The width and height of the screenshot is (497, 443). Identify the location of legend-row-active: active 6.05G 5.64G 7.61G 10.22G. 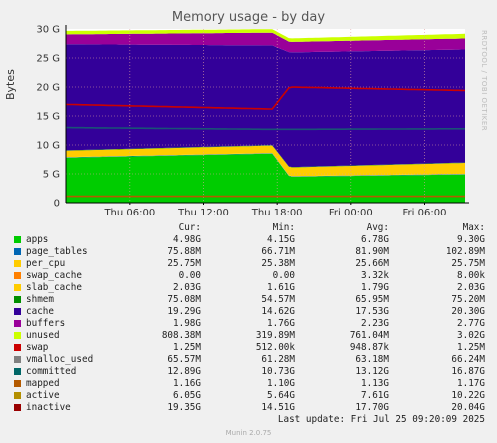
(248, 396).